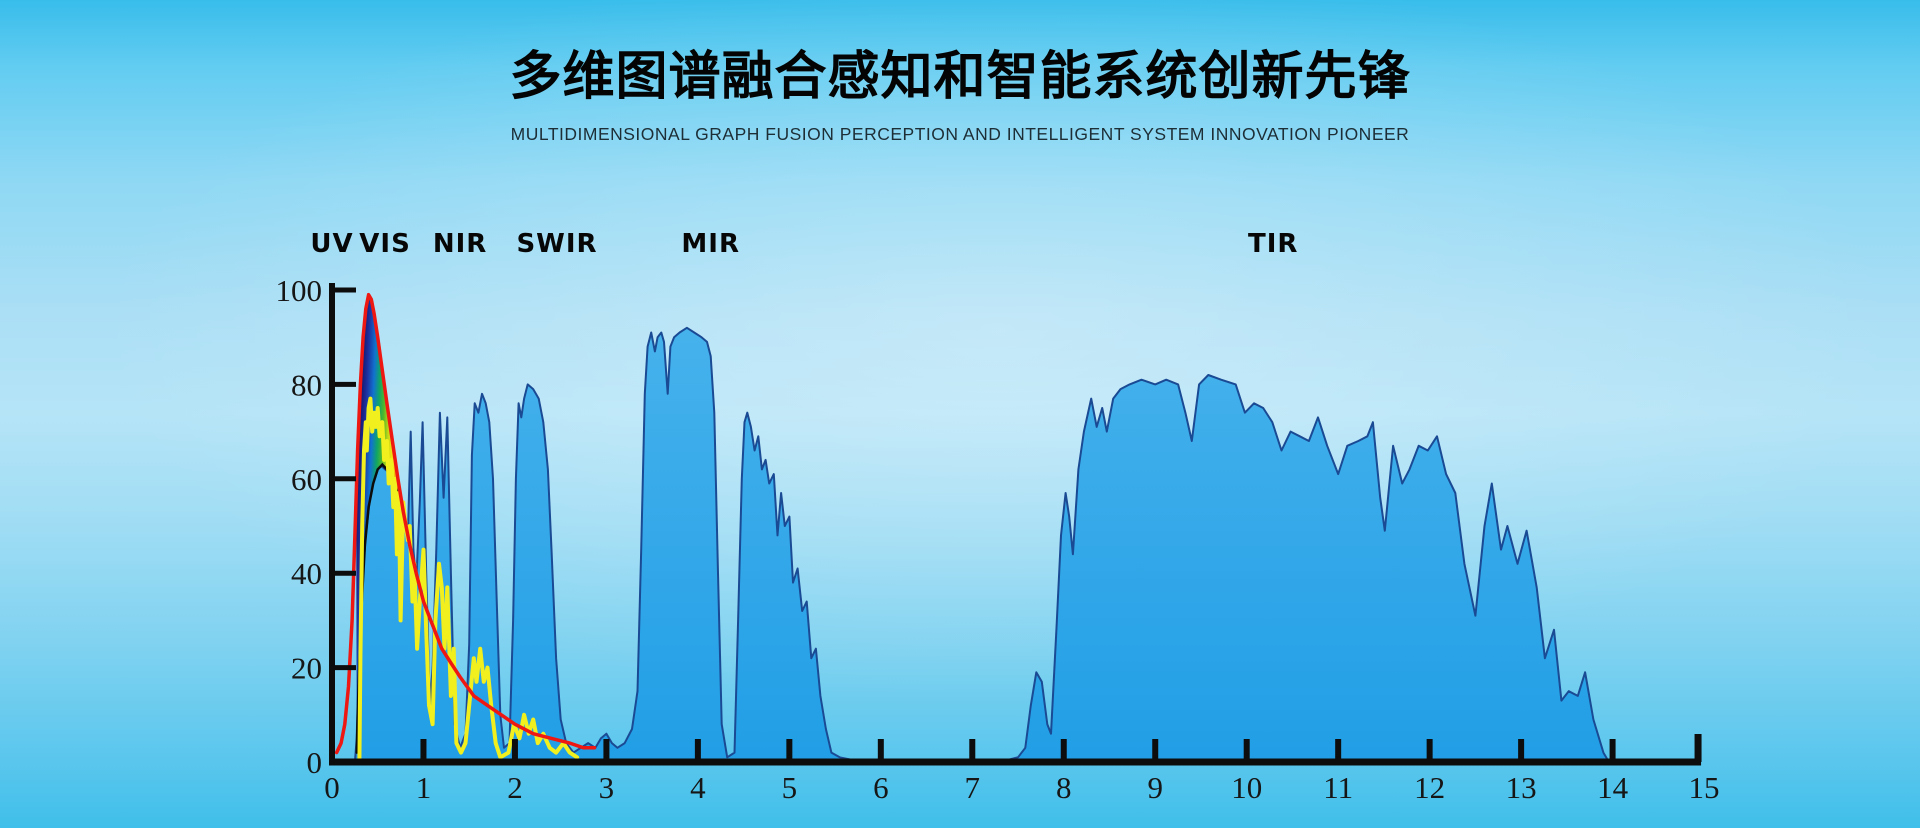 The height and width of the screenshot is (828, 1920). I want to click on y-tick-label-0: 0, so click(315, 762).